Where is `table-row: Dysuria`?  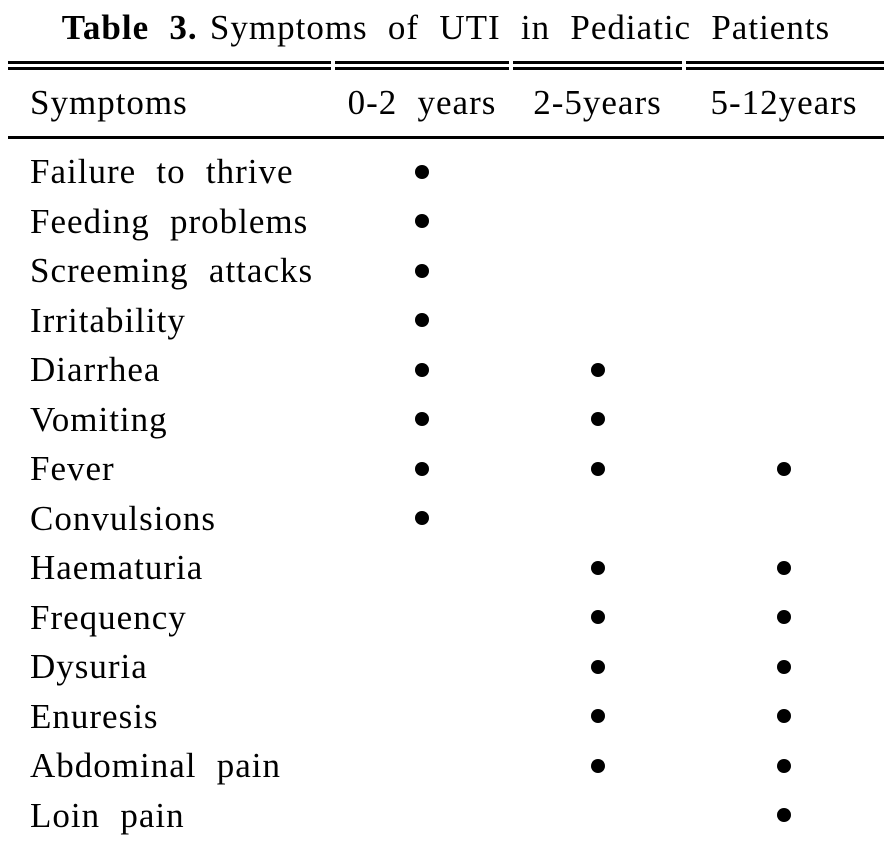
table-row: Dysuria is located at coordinates (446, 667).